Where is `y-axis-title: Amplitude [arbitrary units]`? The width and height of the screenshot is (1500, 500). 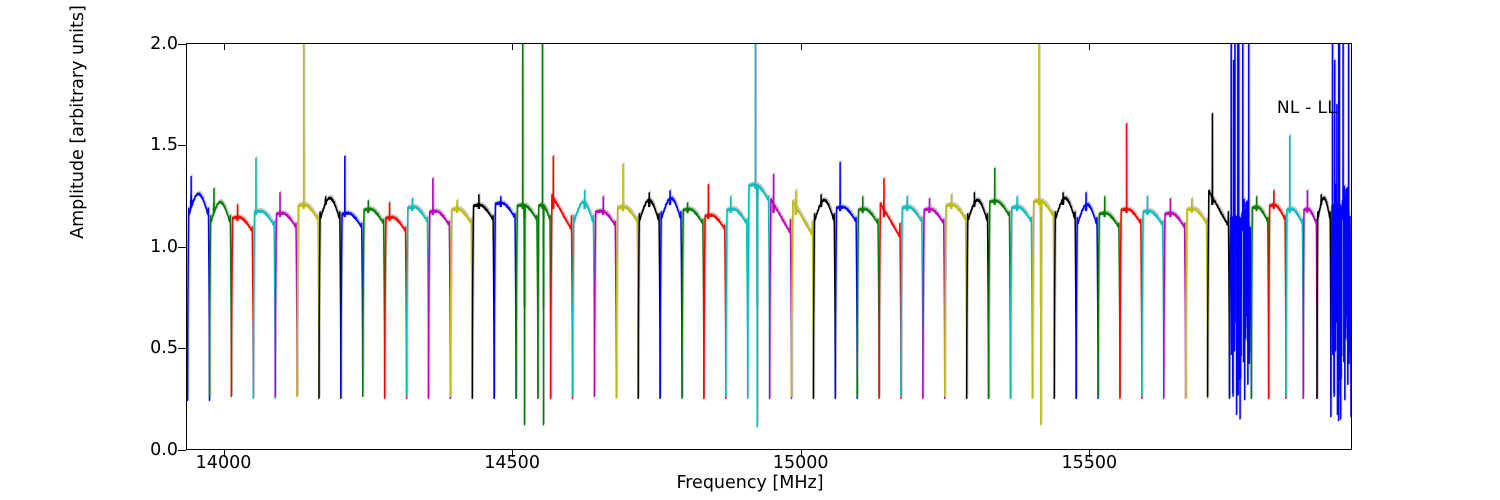 y-axis-title: Amplitude [arbitrary units] is located at coordinates (78, 122).